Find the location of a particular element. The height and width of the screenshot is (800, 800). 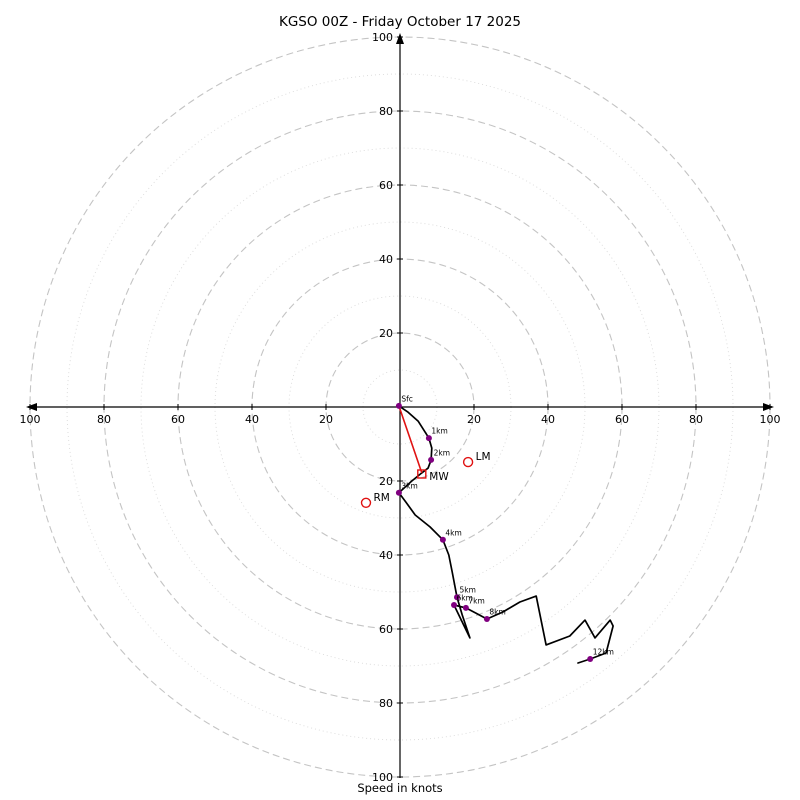

altitude-label-1km: 1km is located at coordinates (439, 431).